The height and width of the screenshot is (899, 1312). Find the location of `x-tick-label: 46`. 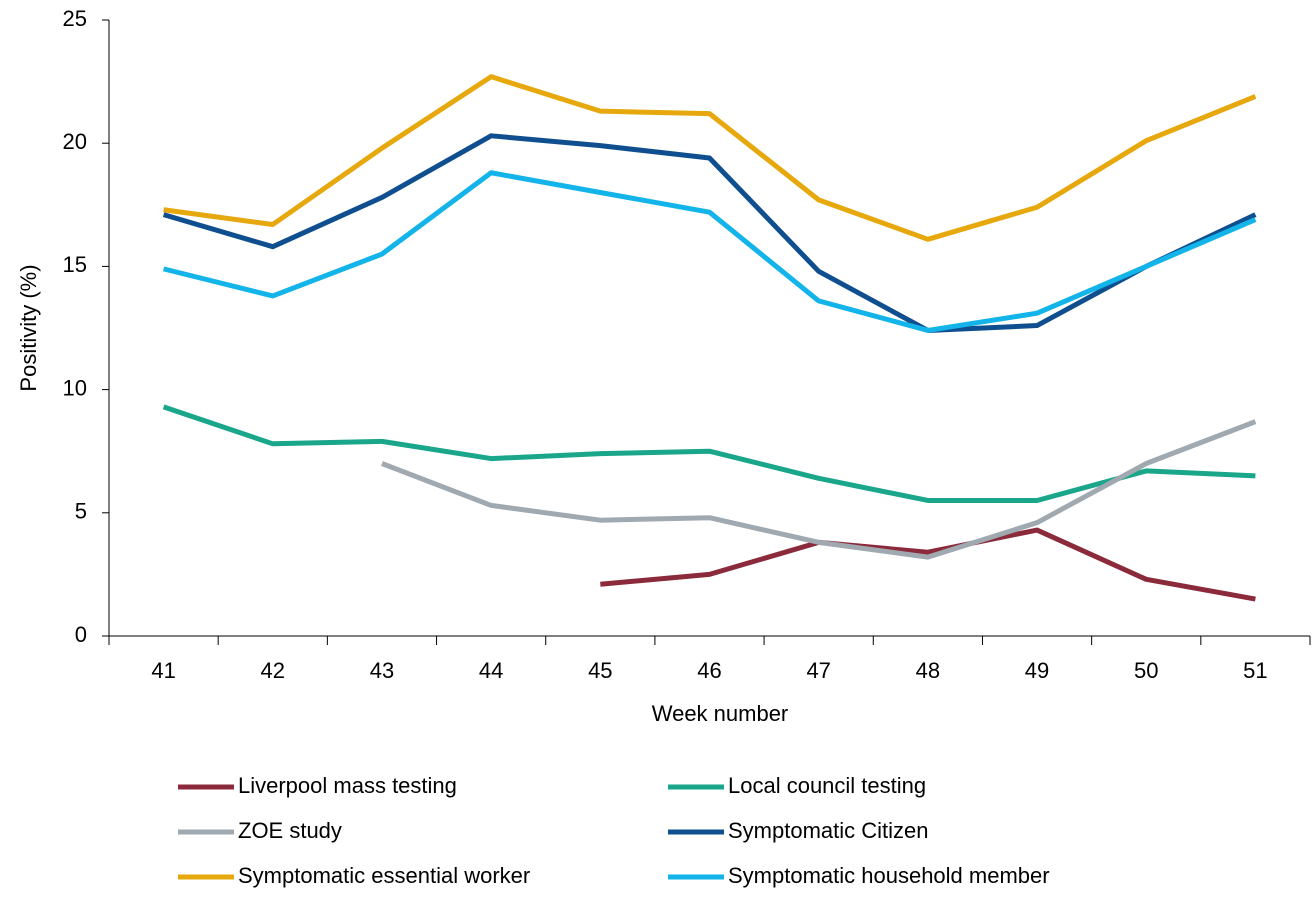

x-tick-label: 46 is located at coordinates (709, 670).